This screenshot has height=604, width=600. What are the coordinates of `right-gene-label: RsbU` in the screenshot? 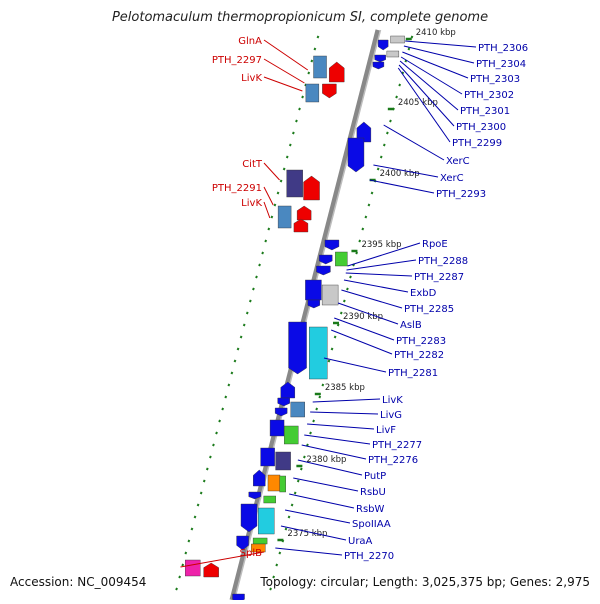 It's located at (373, 492).